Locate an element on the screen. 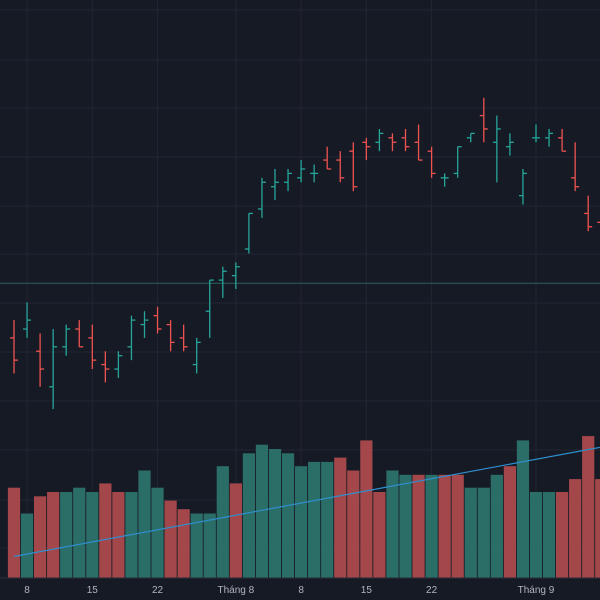  x-tick-label: Tháng 8 is located at coordinates (235, 590).